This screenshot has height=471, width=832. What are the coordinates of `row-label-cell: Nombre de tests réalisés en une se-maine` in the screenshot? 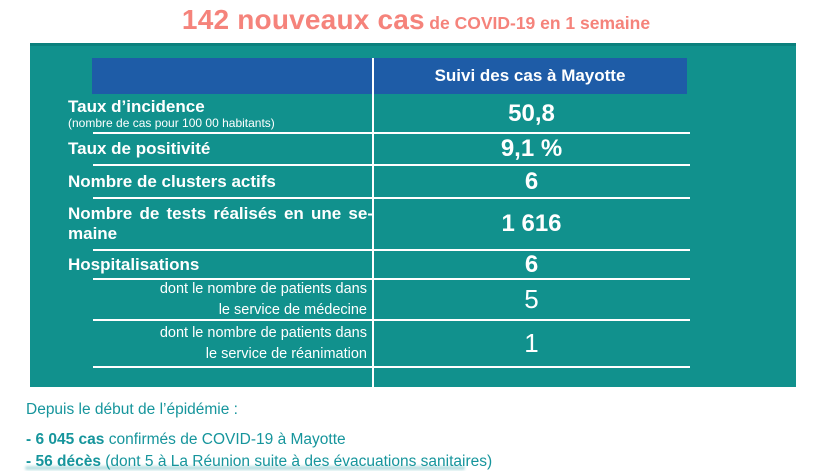 It's located at (220, 224).